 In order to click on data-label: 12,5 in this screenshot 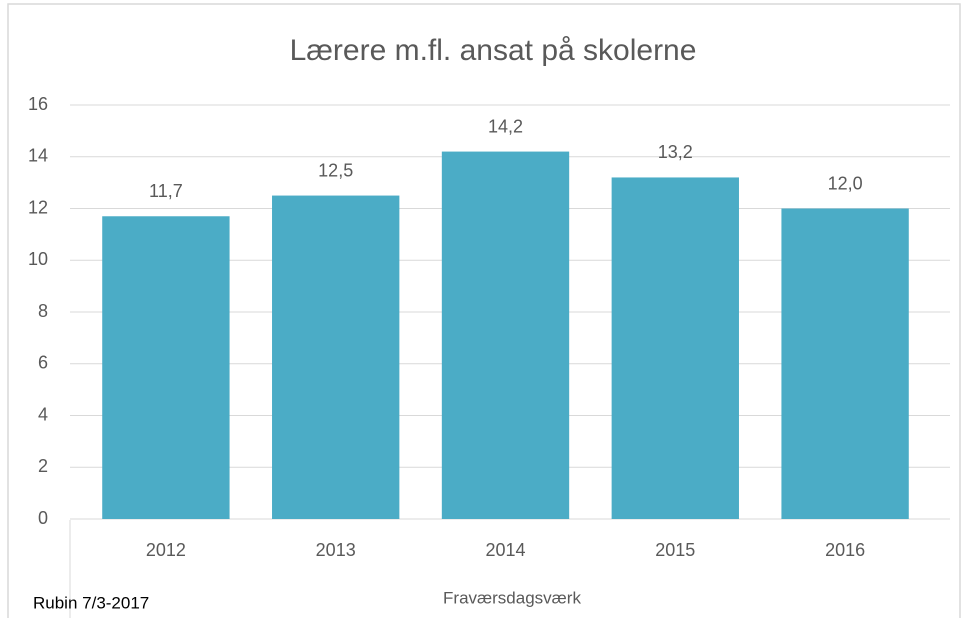, I will do `click(335, 170)`.